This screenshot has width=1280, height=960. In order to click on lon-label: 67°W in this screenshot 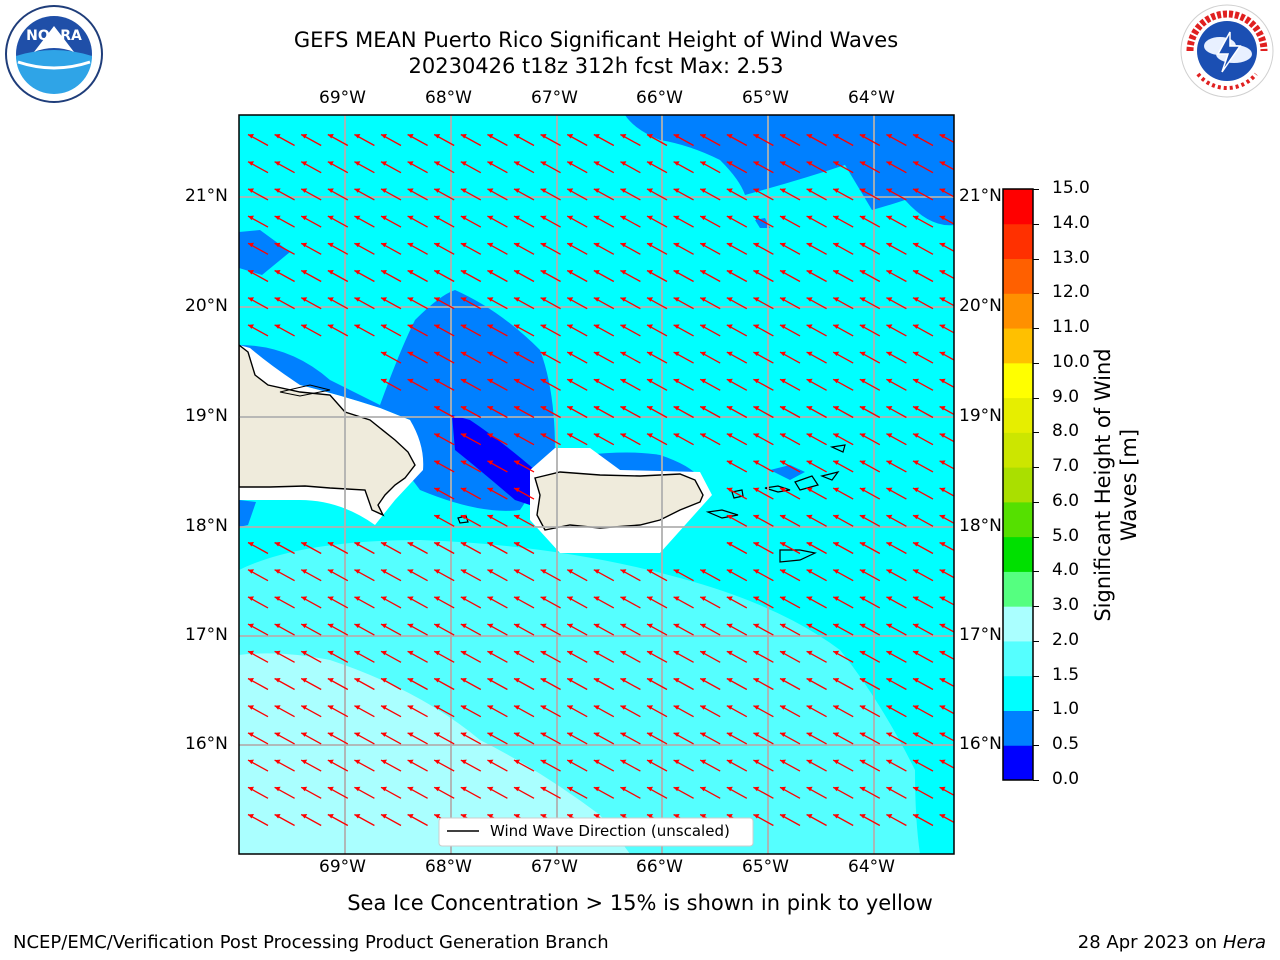, I will do `click(554, 98)`.